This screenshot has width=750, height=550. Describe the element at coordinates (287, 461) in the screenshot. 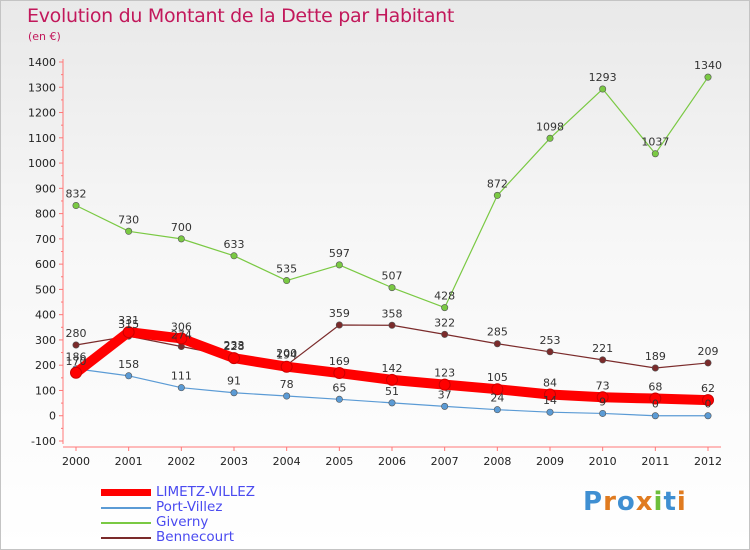

I see `x-tick-label: 2004` at that location.